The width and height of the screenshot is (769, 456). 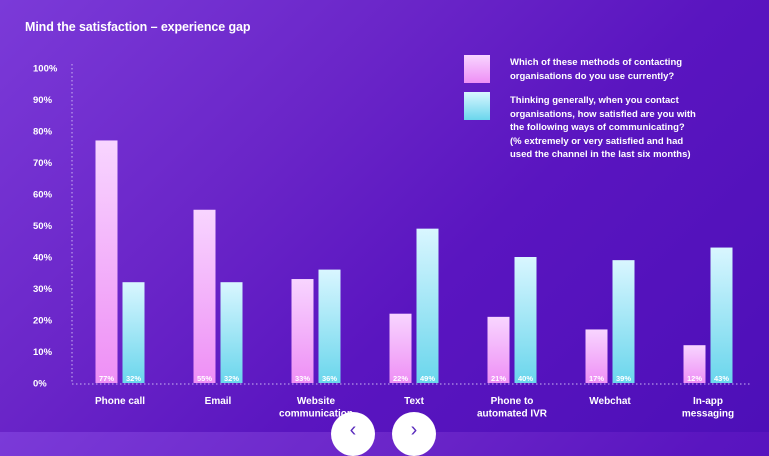 I want to click on y-tick-label: 50%, so click(x=43, y=226).